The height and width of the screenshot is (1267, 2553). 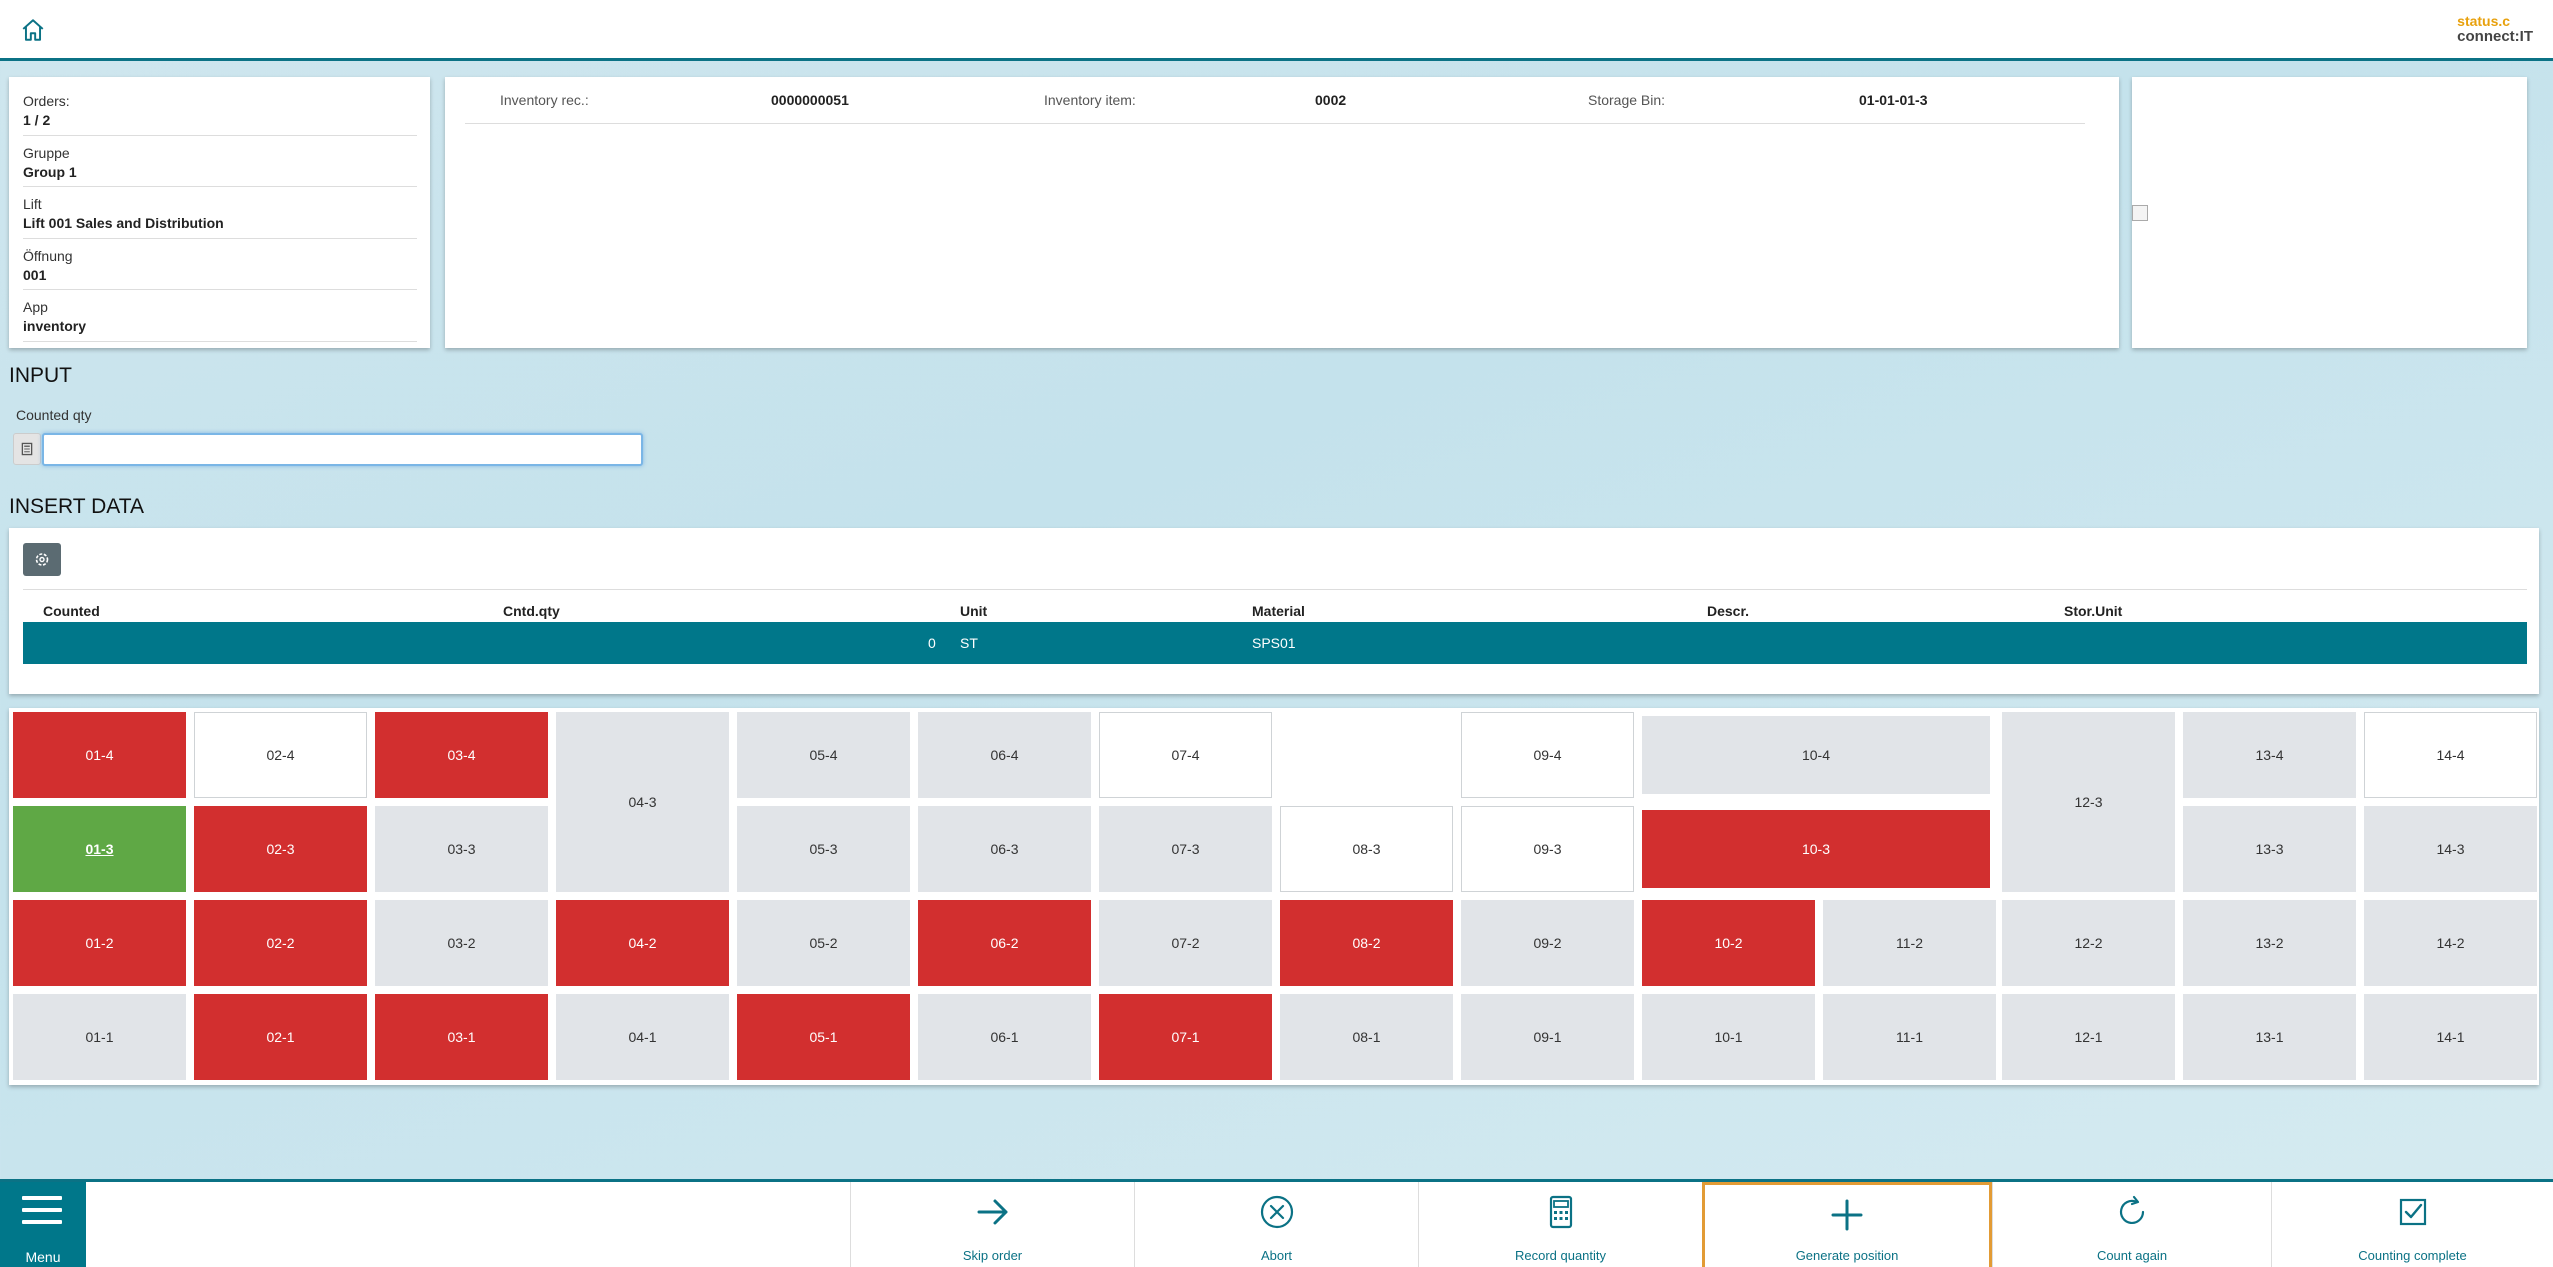 What do you see at coordinates (1185, 1037) in the screenshot?
I see `compartment-cell: 07-1` at bounding box center [1185, 1037].